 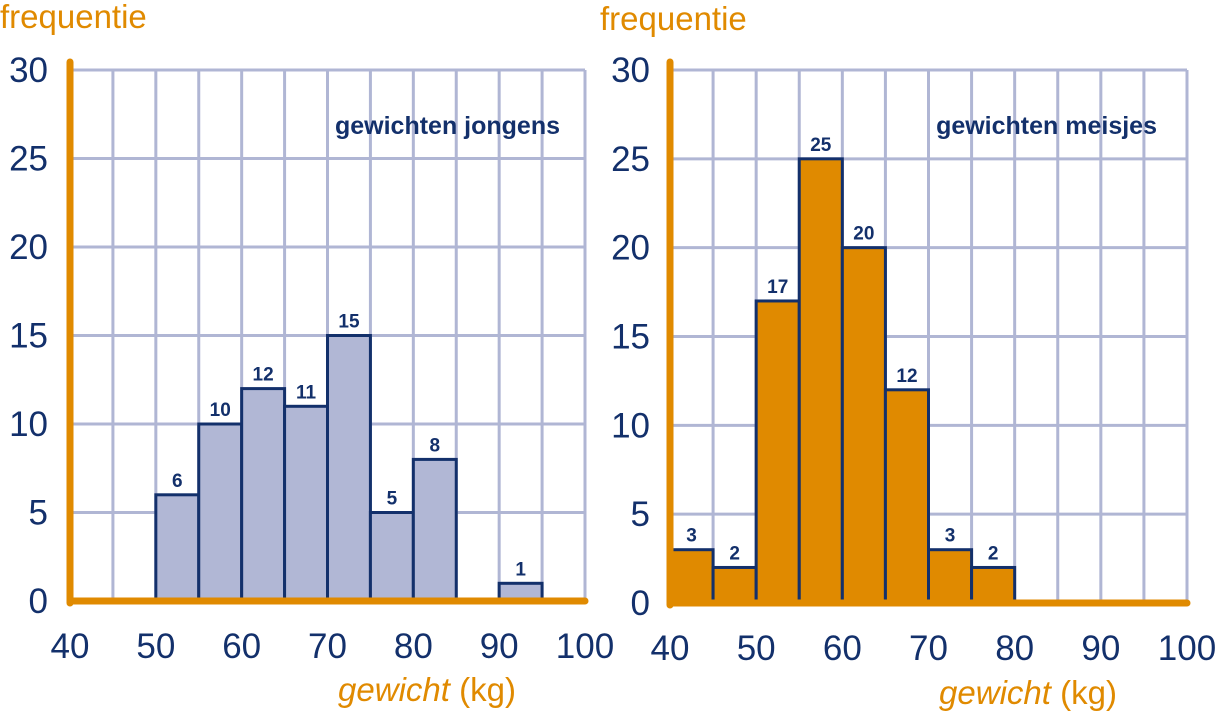 What do you see at coordinates (447, 126) in the screenshot?
I see `chart-title: gewichten jongens` at bounding box center [447, 126].